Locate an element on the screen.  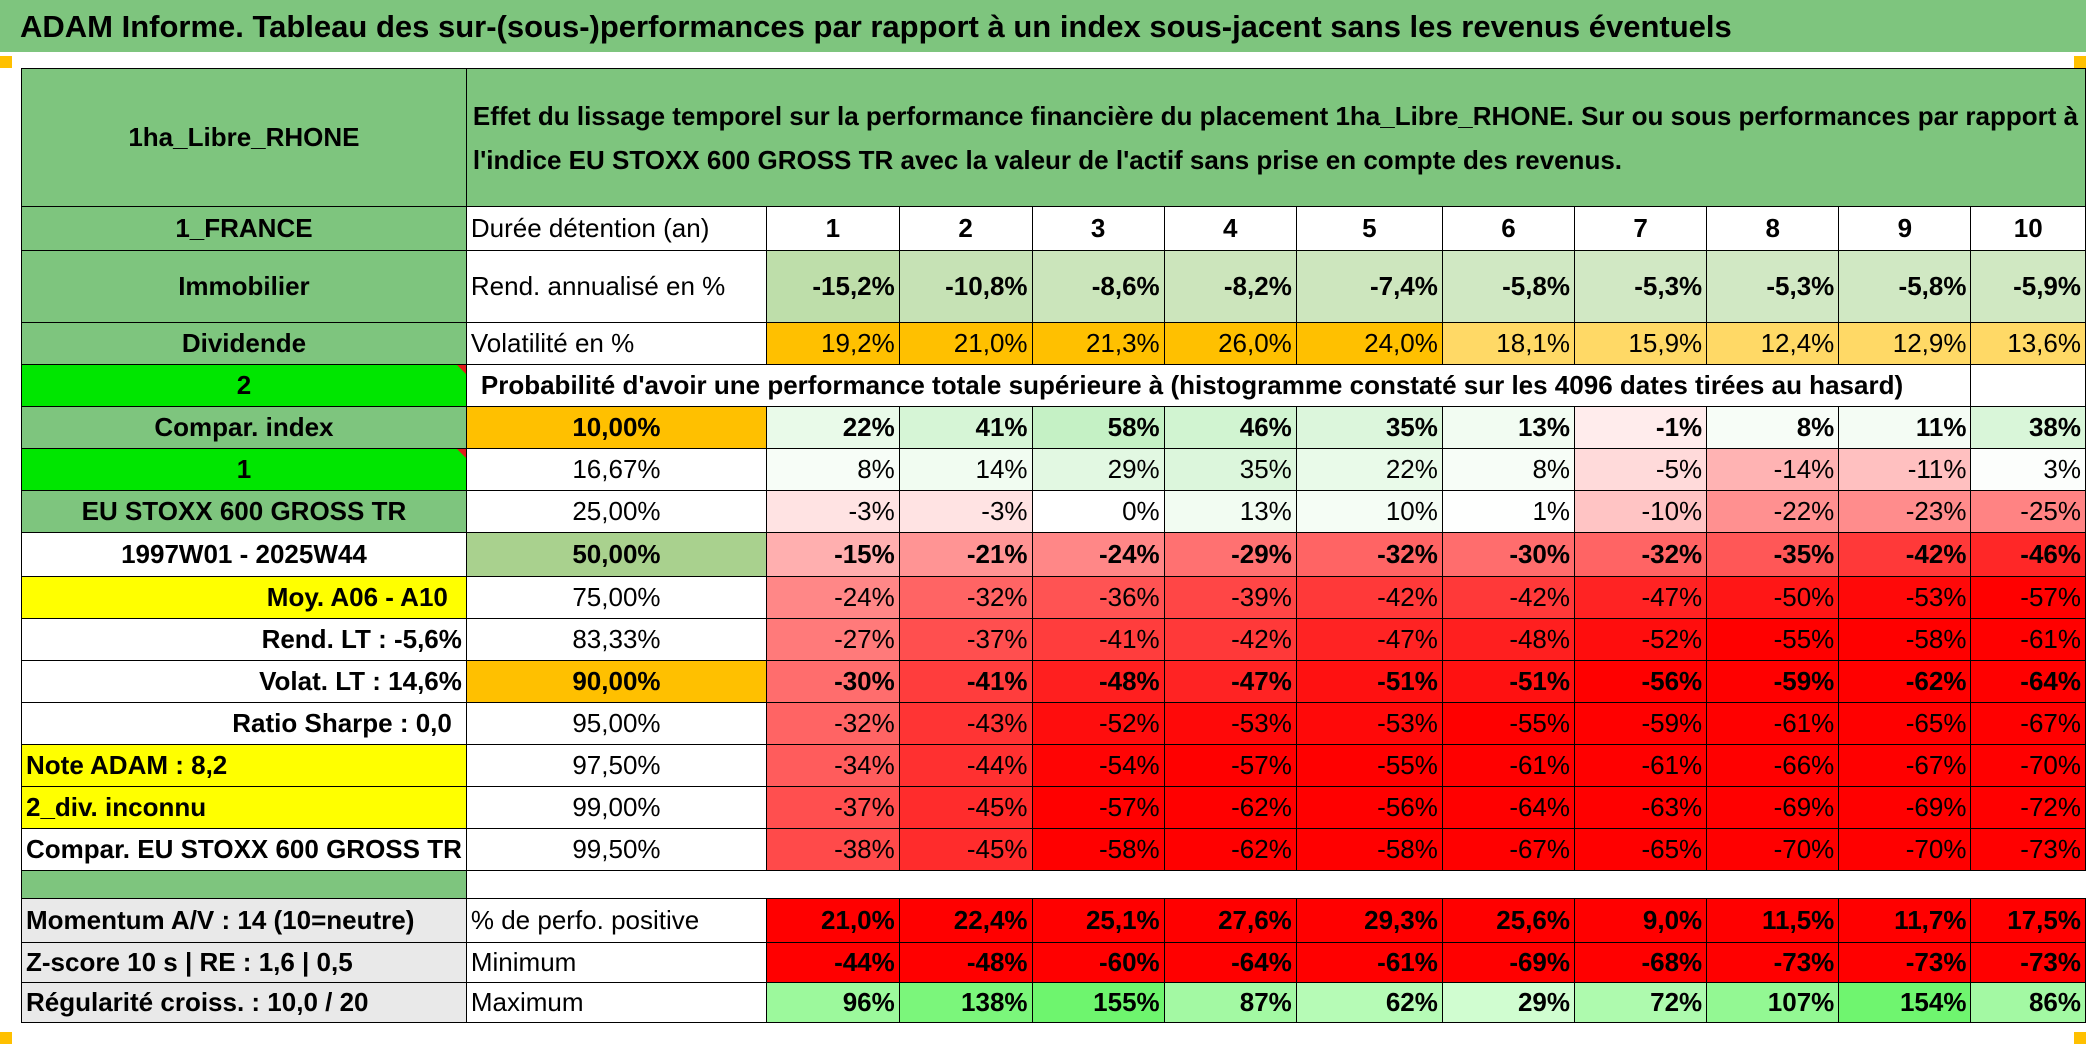
volatility-value: 18,1% is located at coordinates (1508, 343).